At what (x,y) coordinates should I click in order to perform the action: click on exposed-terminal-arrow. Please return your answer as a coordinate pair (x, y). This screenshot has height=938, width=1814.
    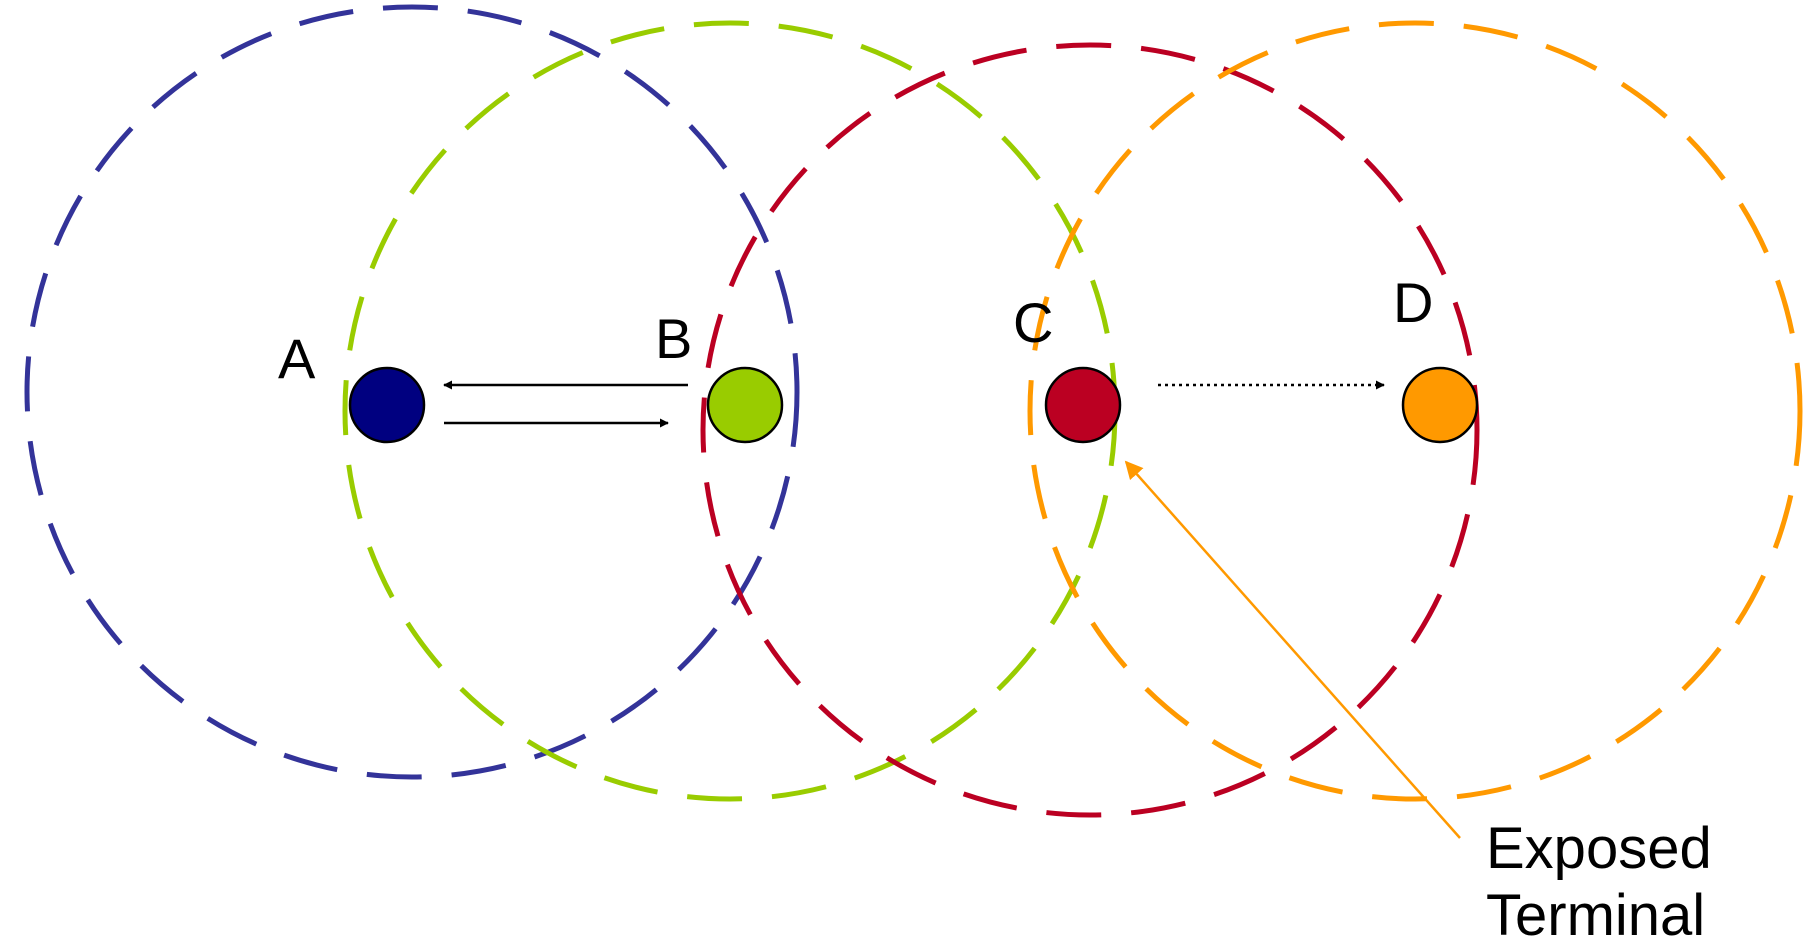
    Looking at the image, I should click on (1292, 649).